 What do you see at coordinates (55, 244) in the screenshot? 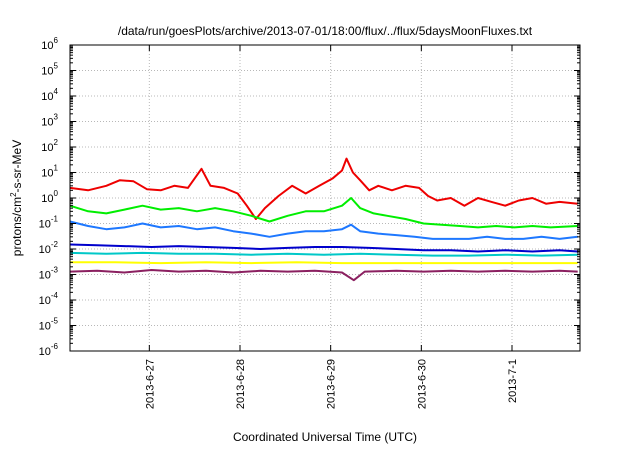
I see `y-tick-exponent: -2` at bounding box center [55, 244].